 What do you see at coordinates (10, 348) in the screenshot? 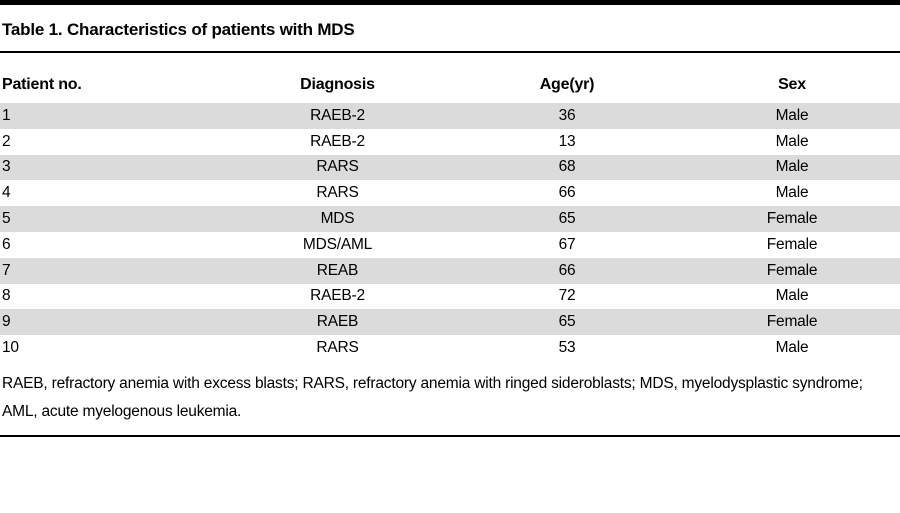
I see `cell-patient-no: 10` at bounding box center [10, 348].